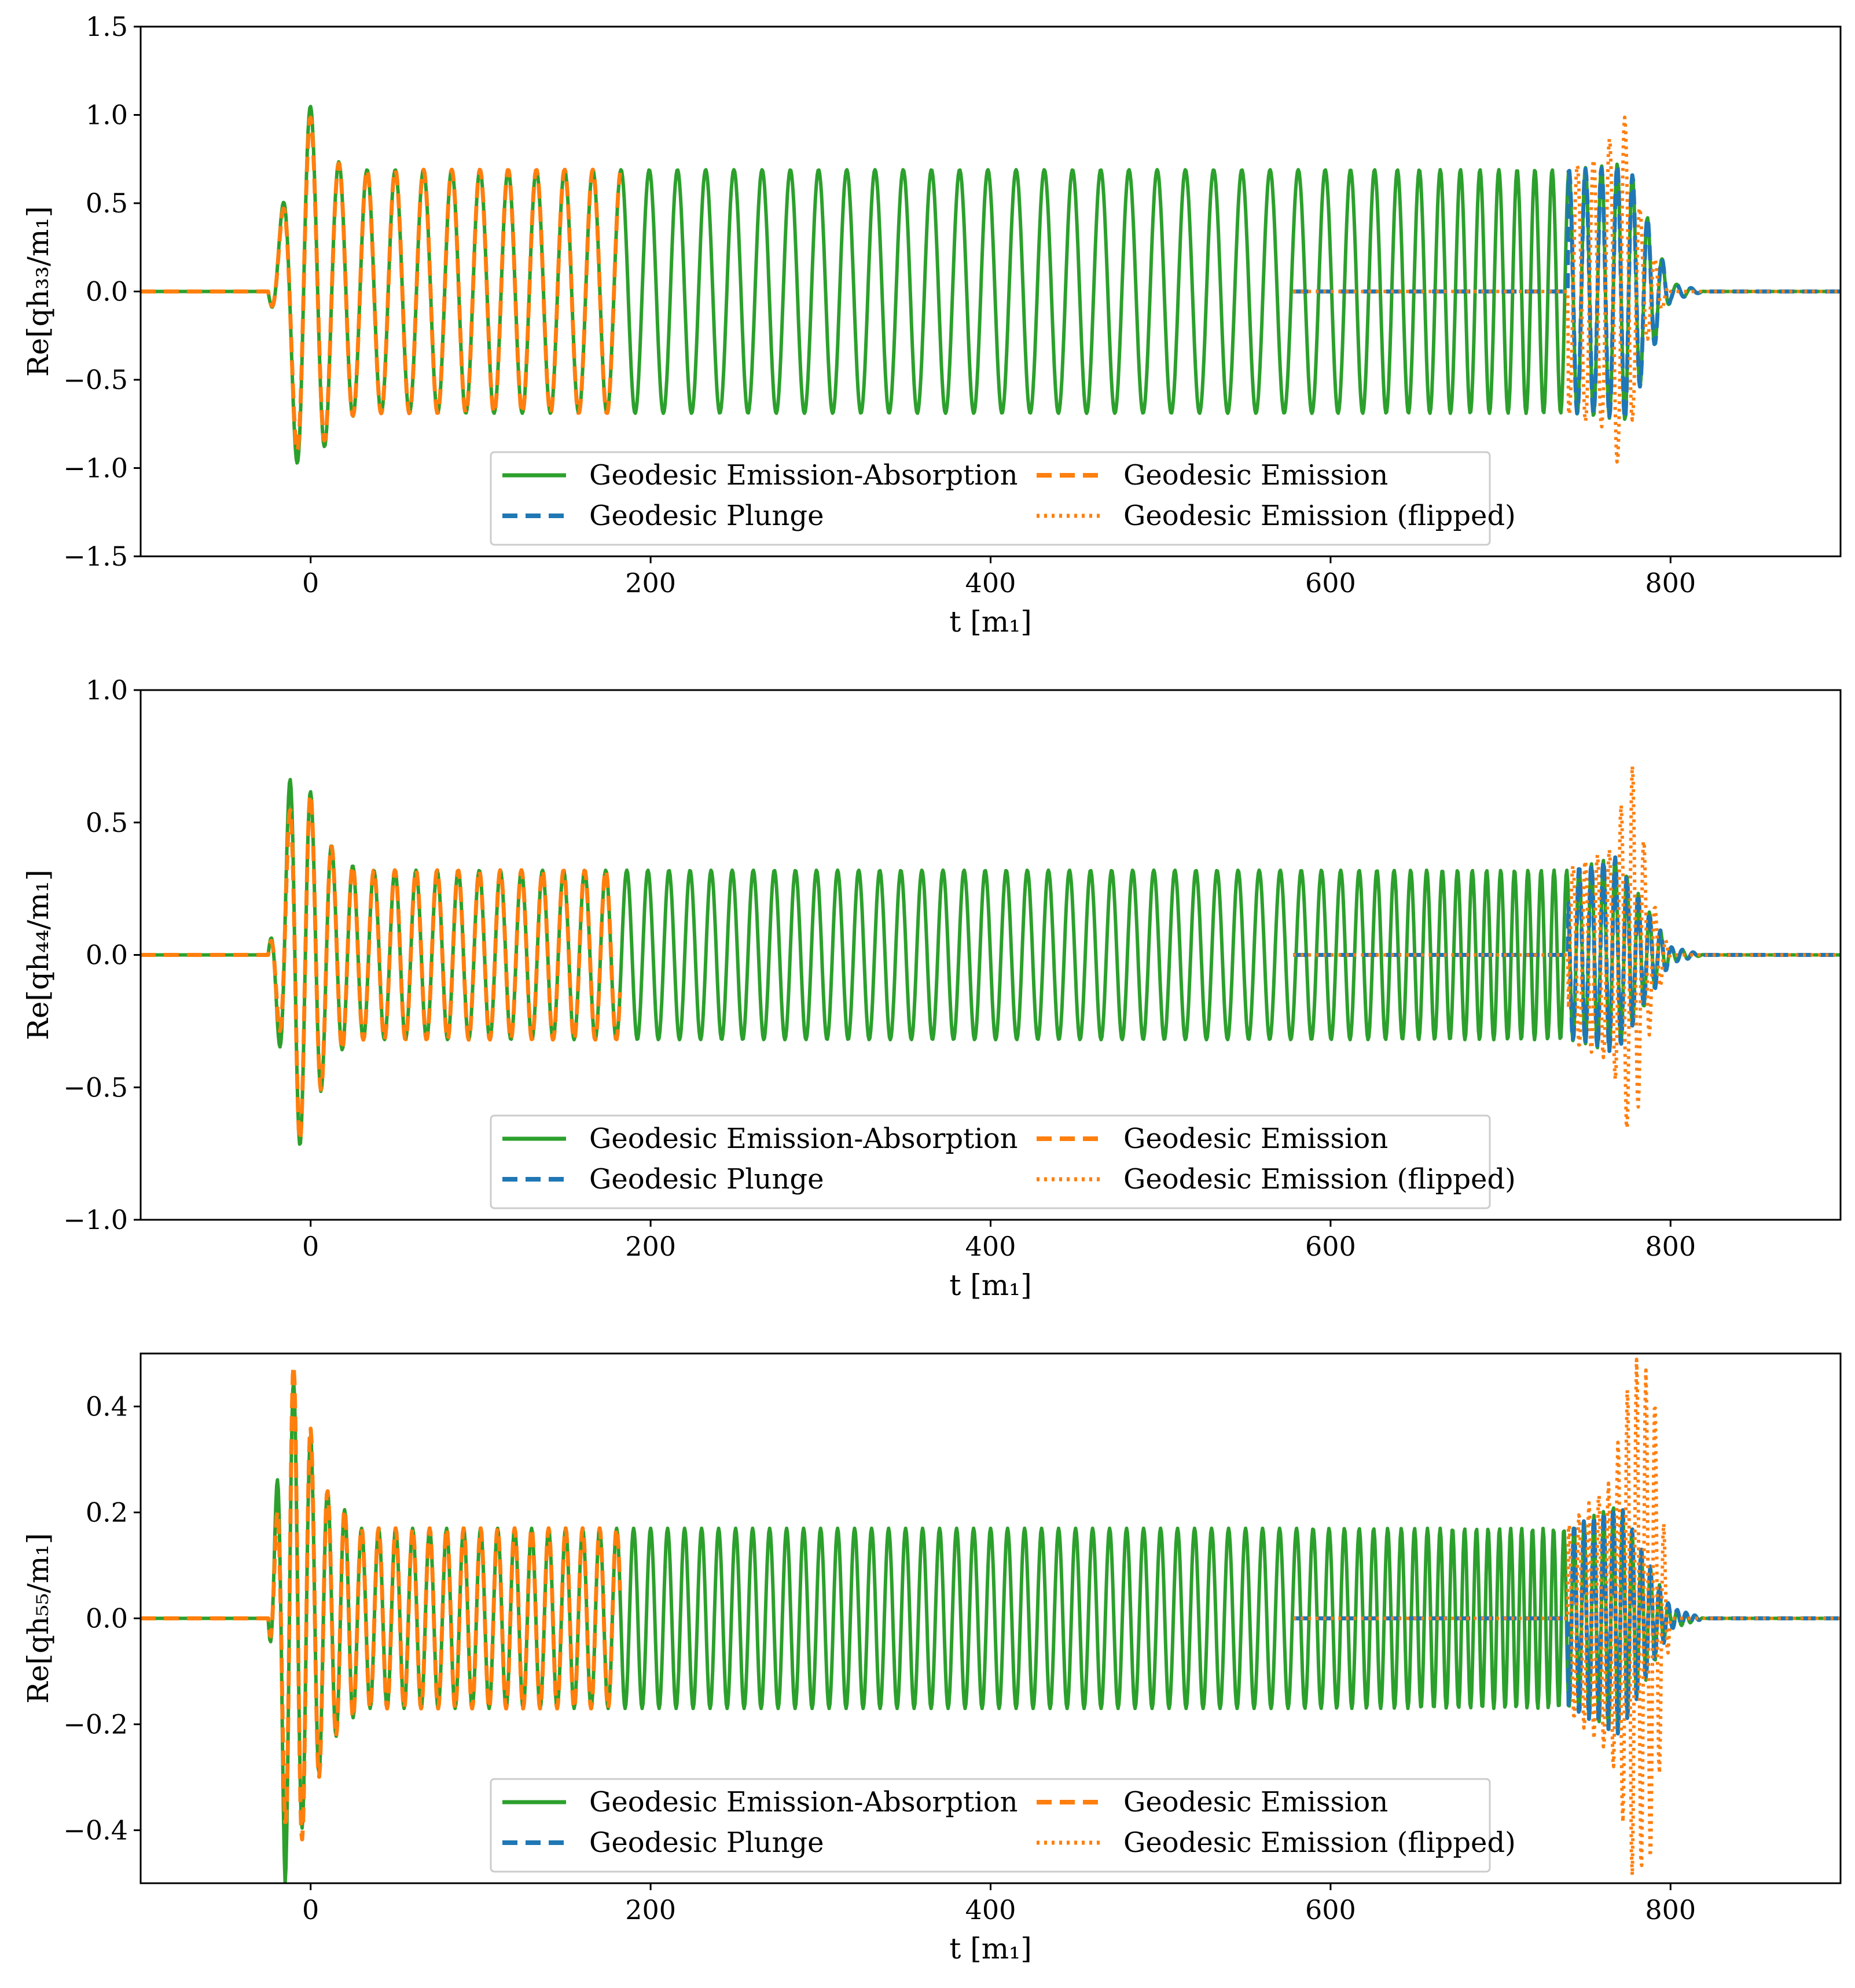  What do you see at coordinates (107, 1513) in the screenshot?
I see `y-tick-label: 0.2` at bounding box center [107, 1513].